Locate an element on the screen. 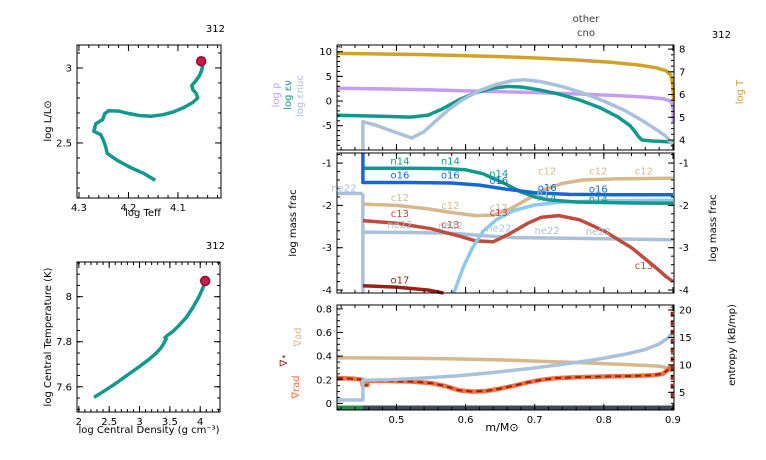 This screenshot has height=460, width=766. y-tick-label: 3 is located at coordinates (69, 68).